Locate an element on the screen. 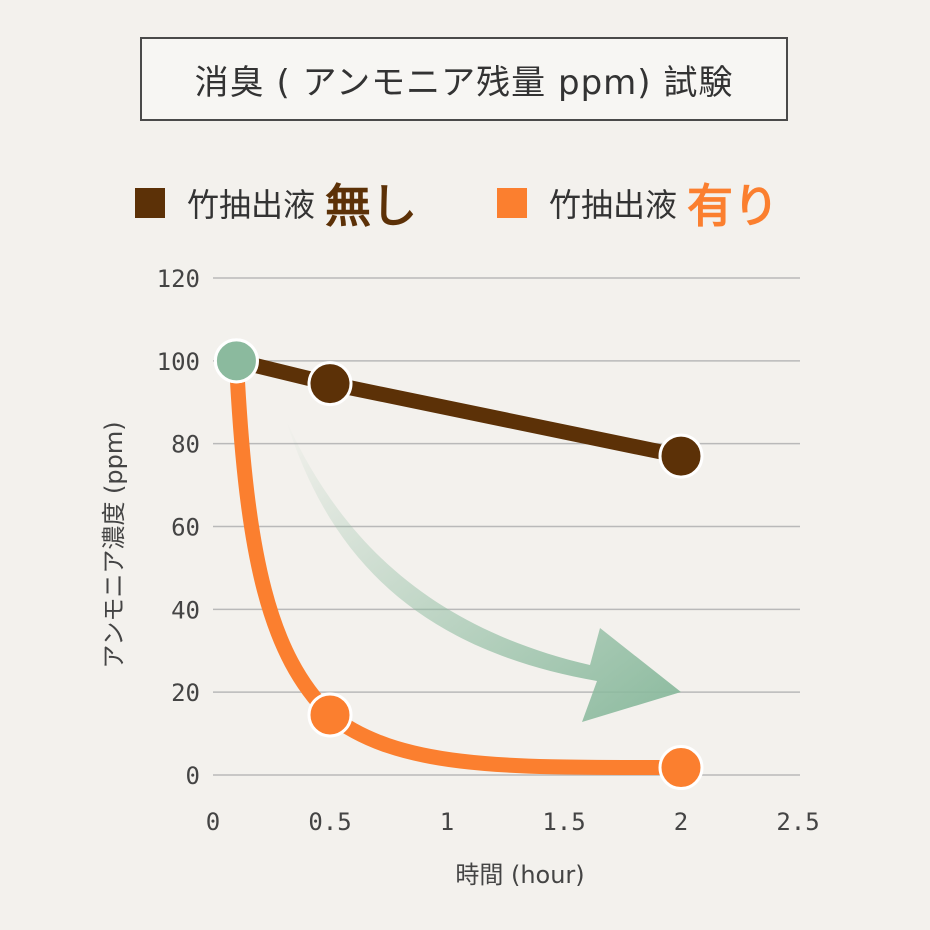  legend-item-without: 竹抽出液 無し is located at coordinates (276, 205).